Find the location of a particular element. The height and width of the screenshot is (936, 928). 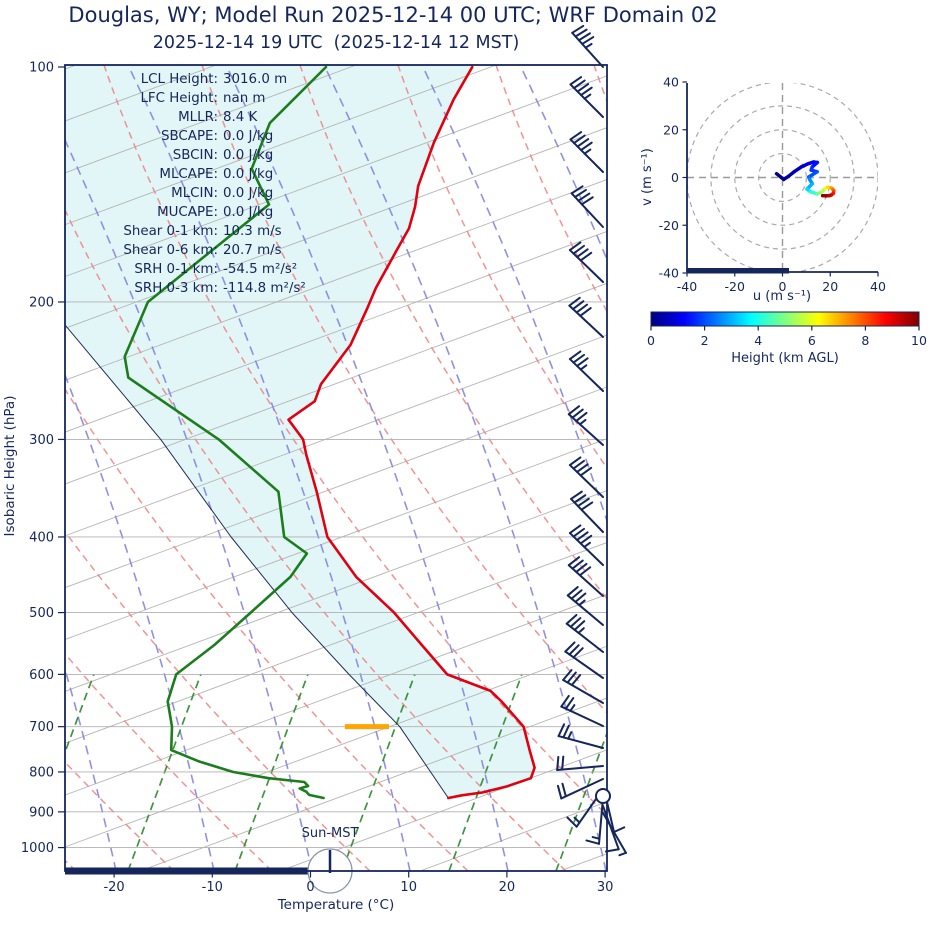

pressure-tick-label: 900 is located at coordinates (41, 812).